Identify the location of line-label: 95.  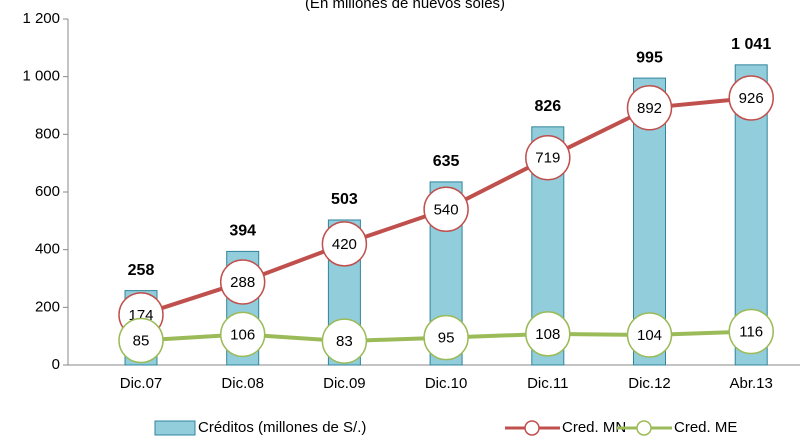
(446, 338).